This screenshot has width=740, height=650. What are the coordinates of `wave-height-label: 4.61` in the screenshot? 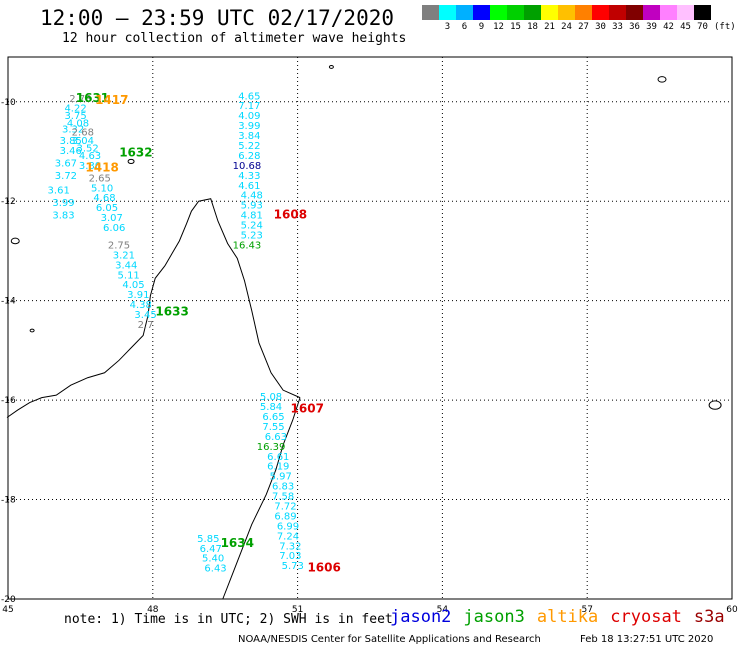 It's located at (249, 186).